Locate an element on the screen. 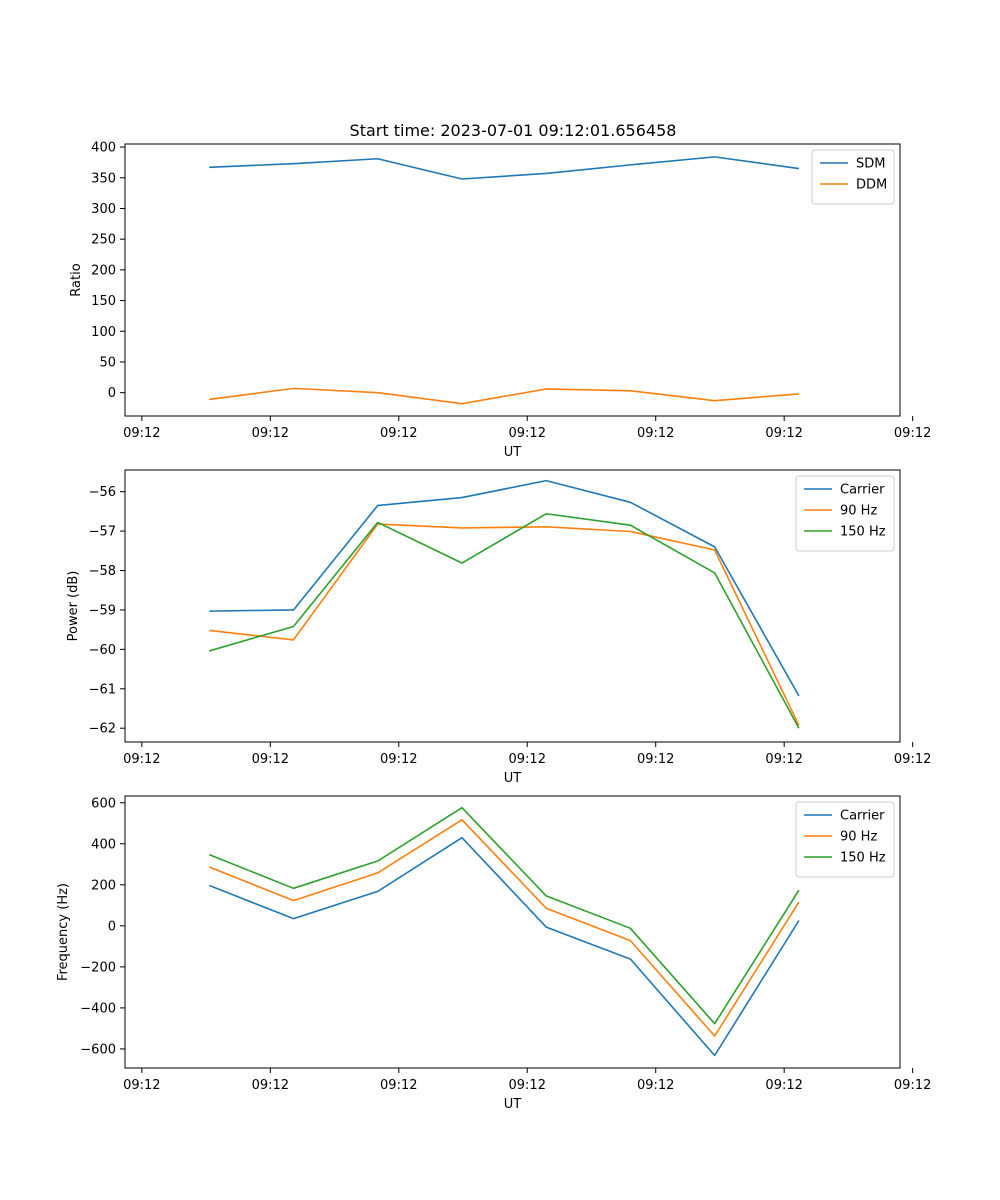 The width and height of the screenshot is (1000, 1200). figure-title: Start time: 2023-07-01 09:12:01.656458 is located at coordinates (513, 130).